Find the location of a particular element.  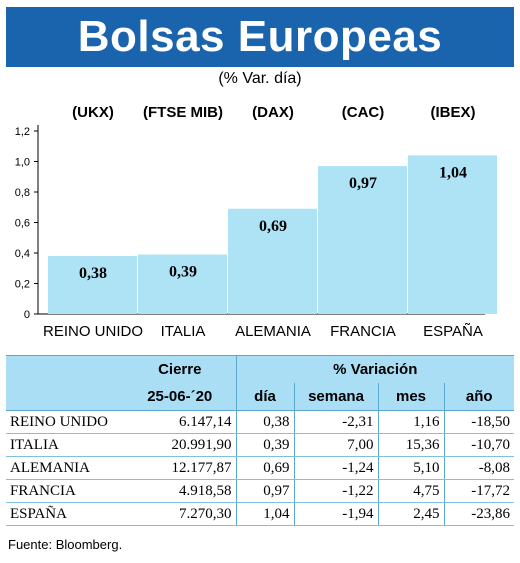

row-mes: 15,36 is located at coordinates (410, 445).